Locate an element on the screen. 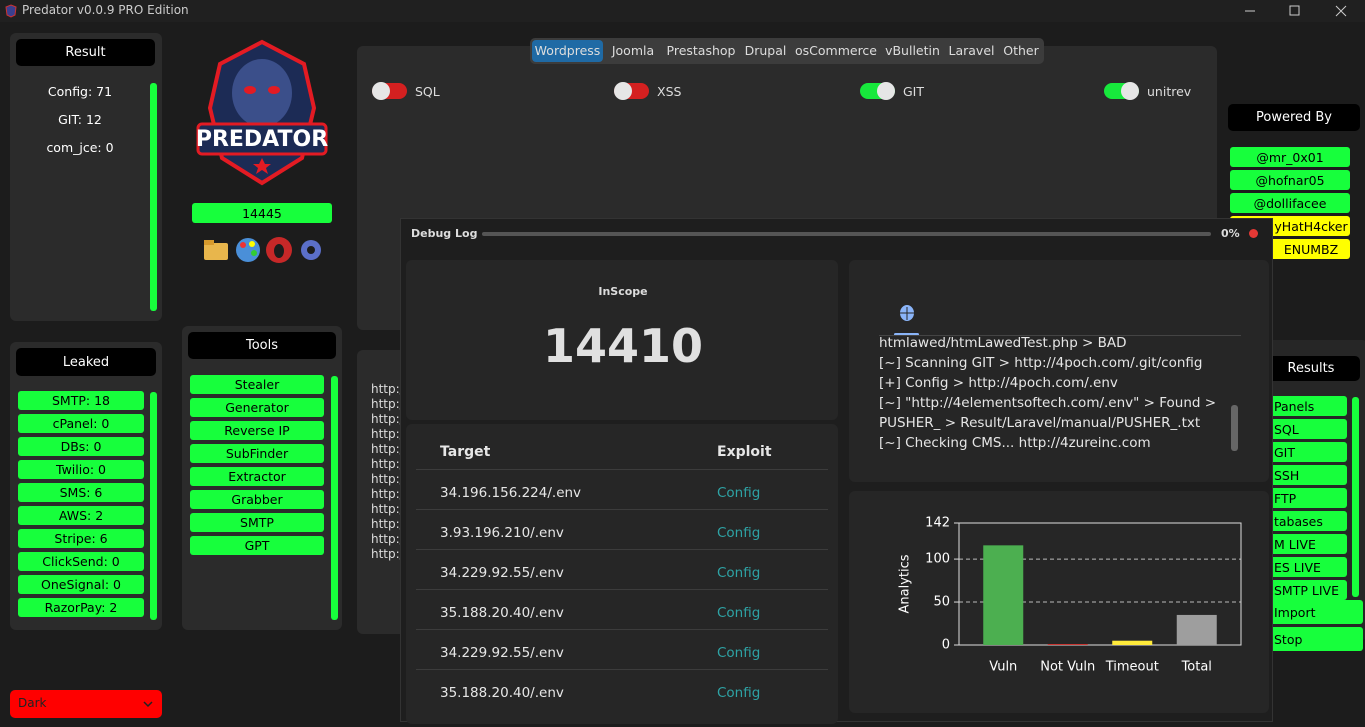 This screenshot has width=1365, height=727. result-filter: SQL is located at coordinates (1305, 429).